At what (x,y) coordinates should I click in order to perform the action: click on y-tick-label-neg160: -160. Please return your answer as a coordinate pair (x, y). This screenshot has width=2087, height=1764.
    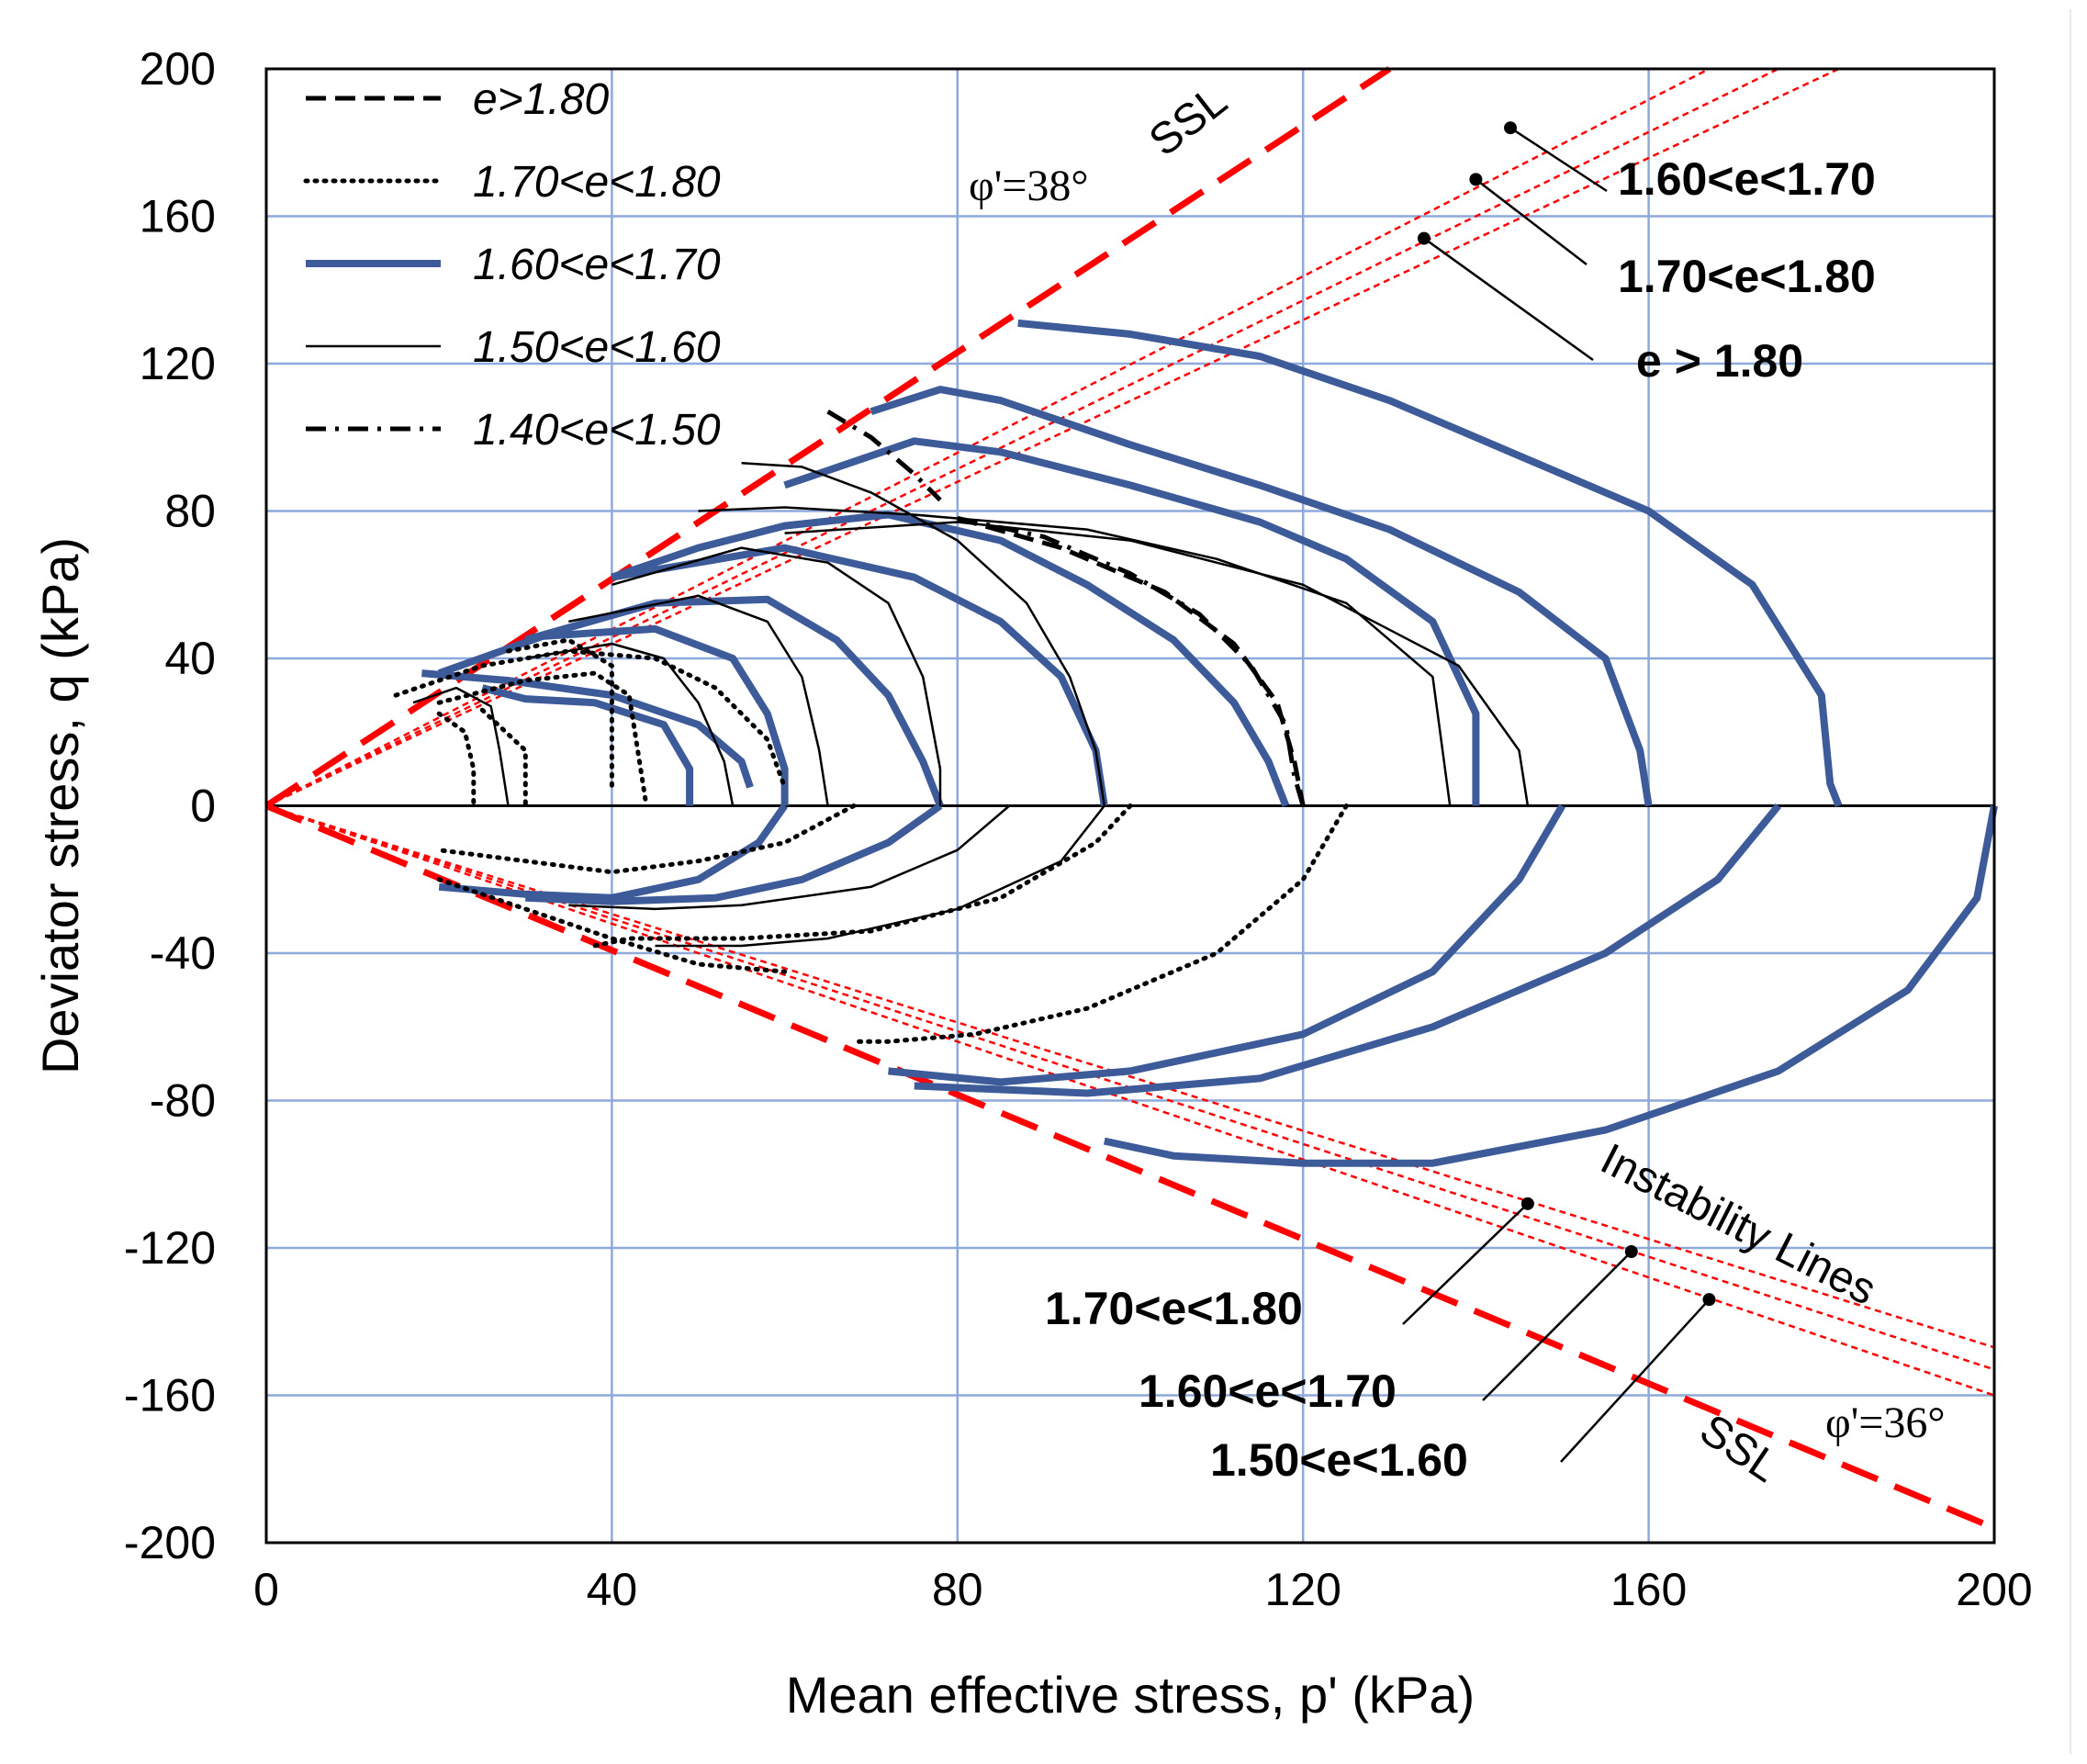
    Looking at the image, I should click on (170, 1395).